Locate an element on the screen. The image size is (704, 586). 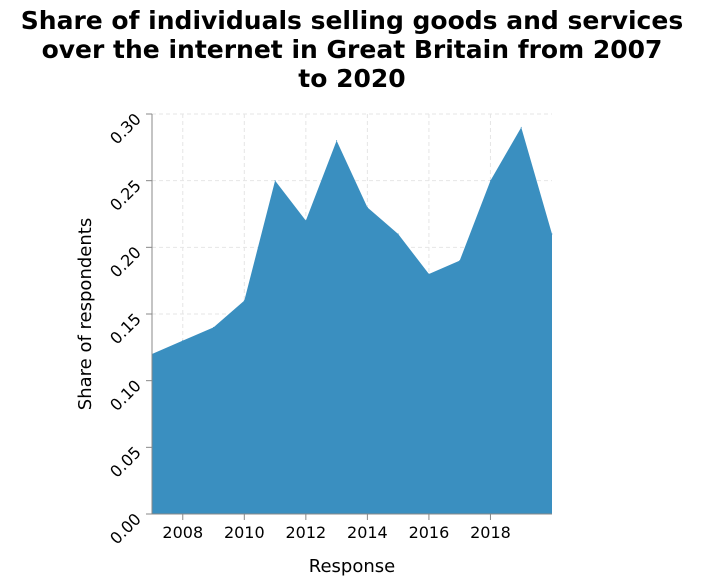
y-tick-label: 0.10 is located at coordinates (125, 395).